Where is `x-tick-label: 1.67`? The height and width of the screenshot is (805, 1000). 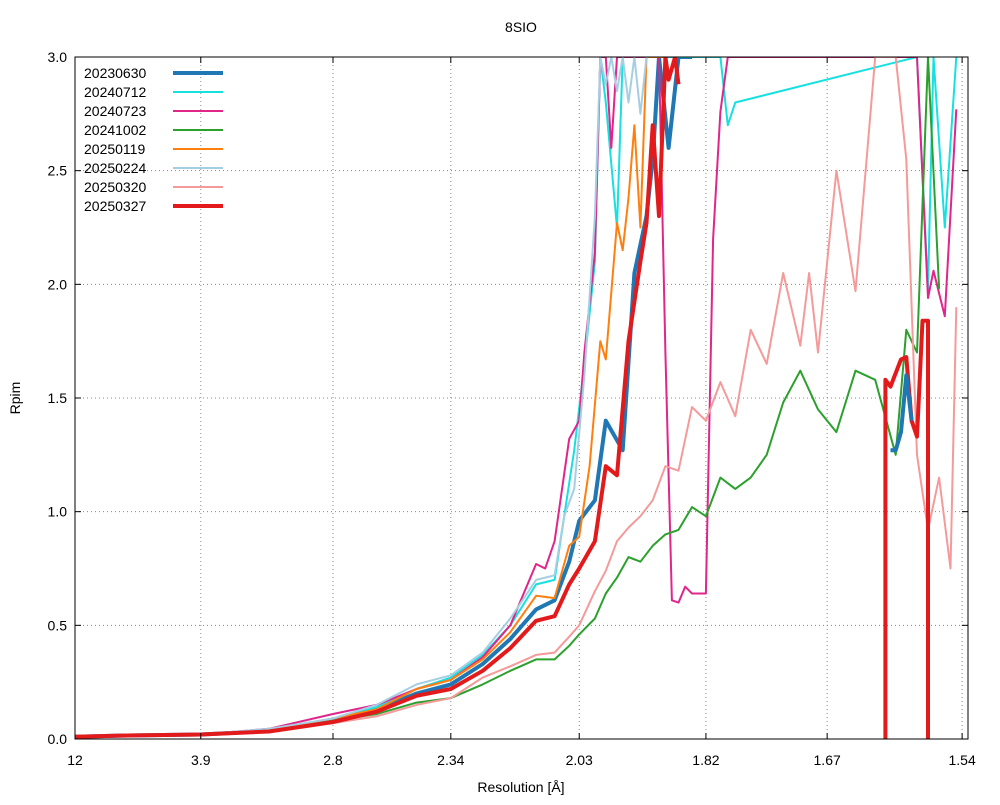 x-tick-label: 1.67 is located at coordinates (827, 760).